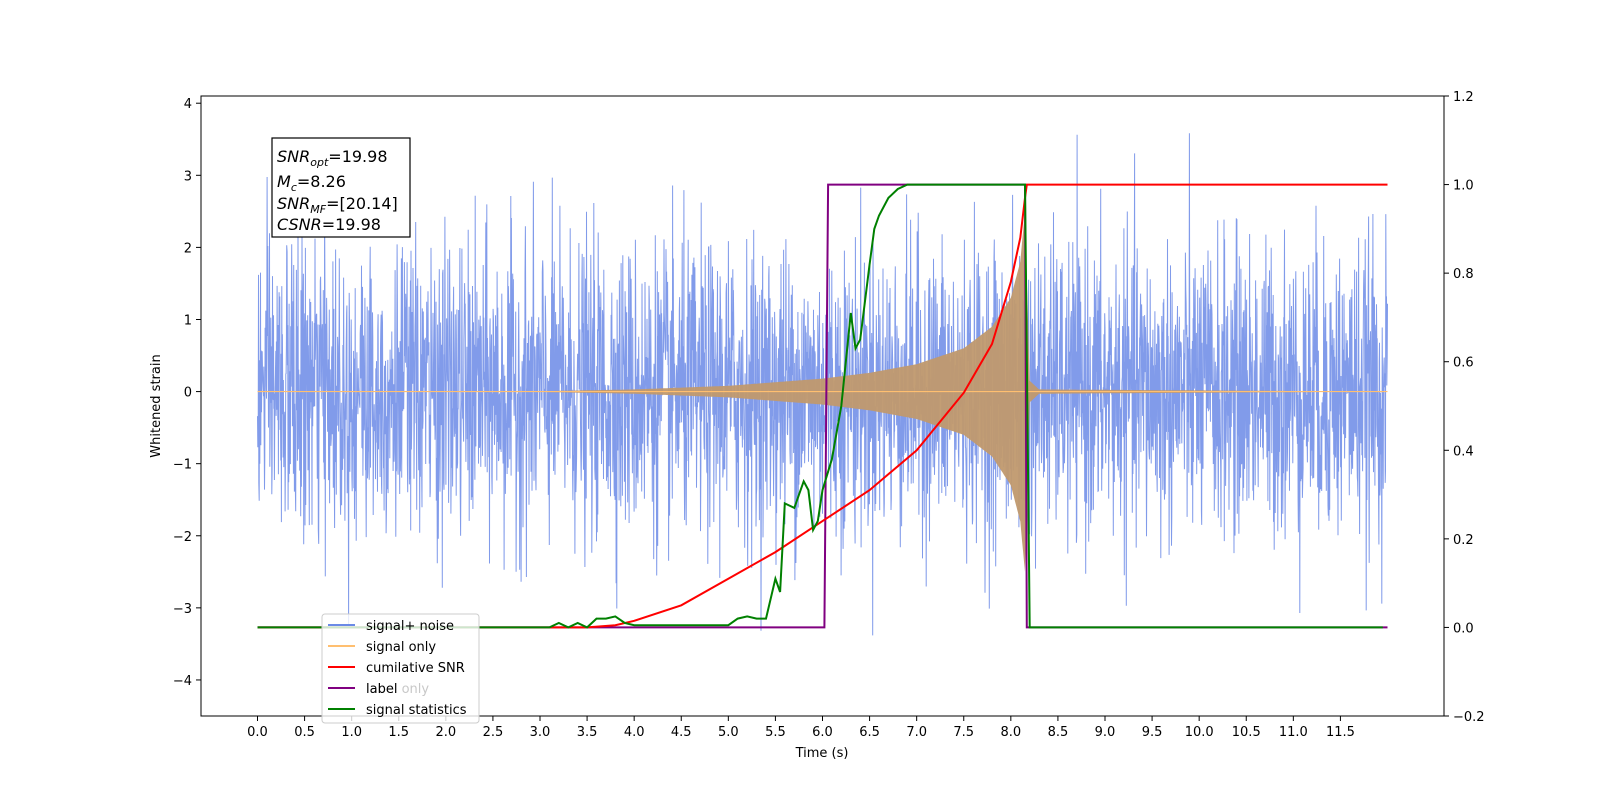 This screenshot has height=800, width=1600. Describe the element at coordinates (188, 320) in the screenshot. I see `y-left-tick-label: 1` at that location.